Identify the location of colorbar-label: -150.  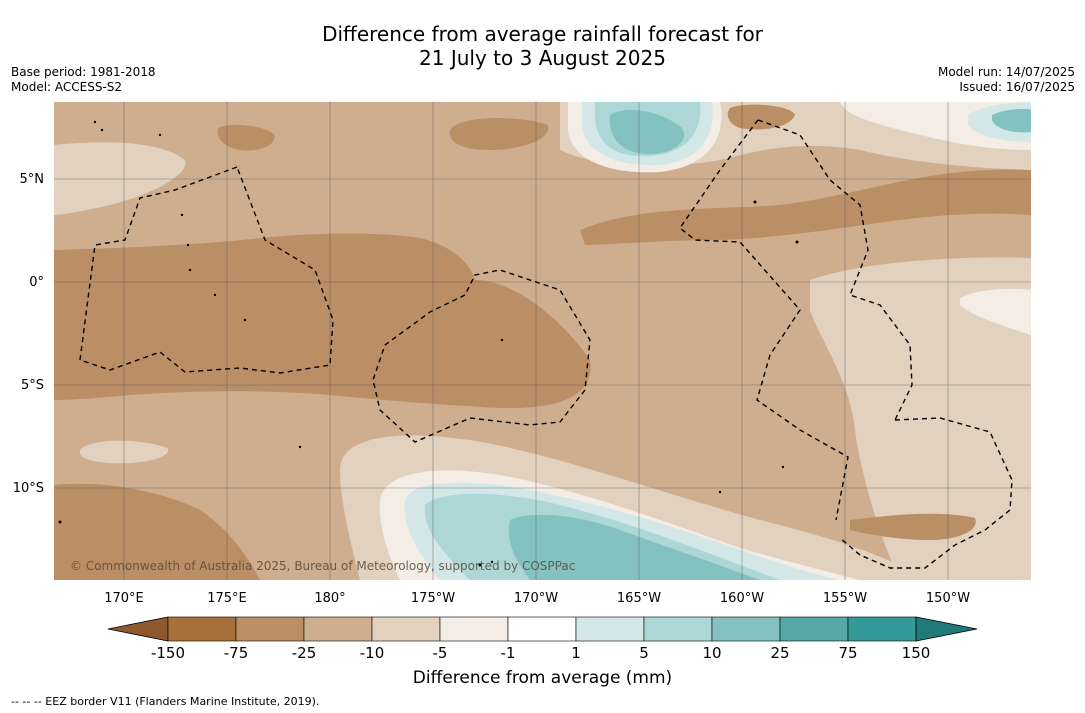
(168, 653).